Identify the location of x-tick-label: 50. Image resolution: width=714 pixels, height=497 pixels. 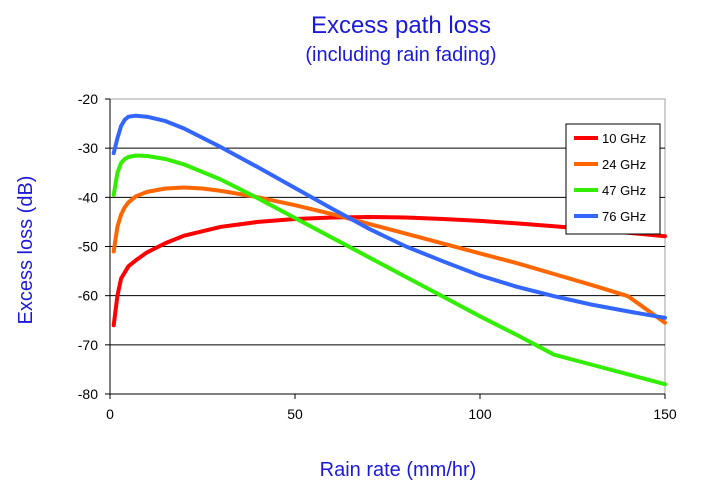
(295, 414).